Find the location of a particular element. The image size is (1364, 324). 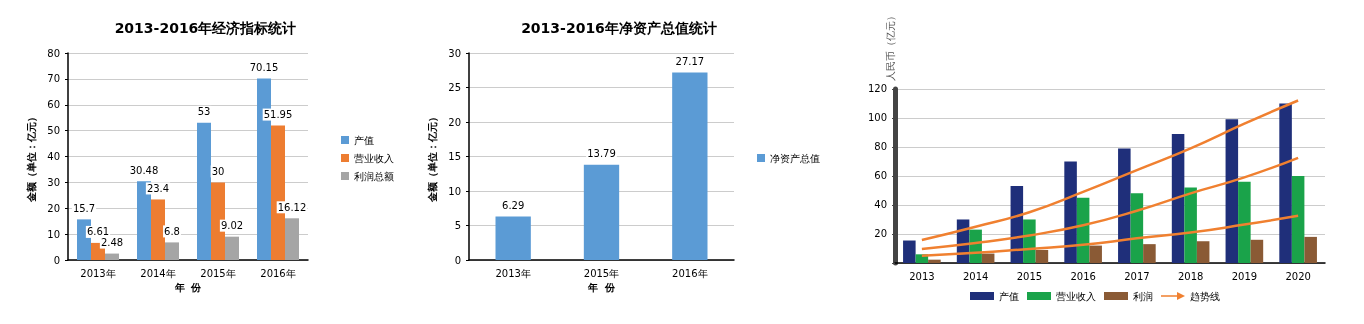

data-label: 9.02 is located at coordinates (232, 226).